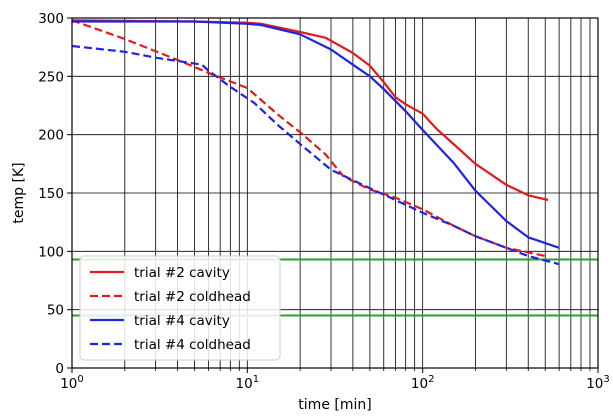 This screenshot has width=613, height=416. What do you see at coordinates (51, 194) in the screenshot?
I see `y-tick-label: 150` at bounding box center [51, 194].